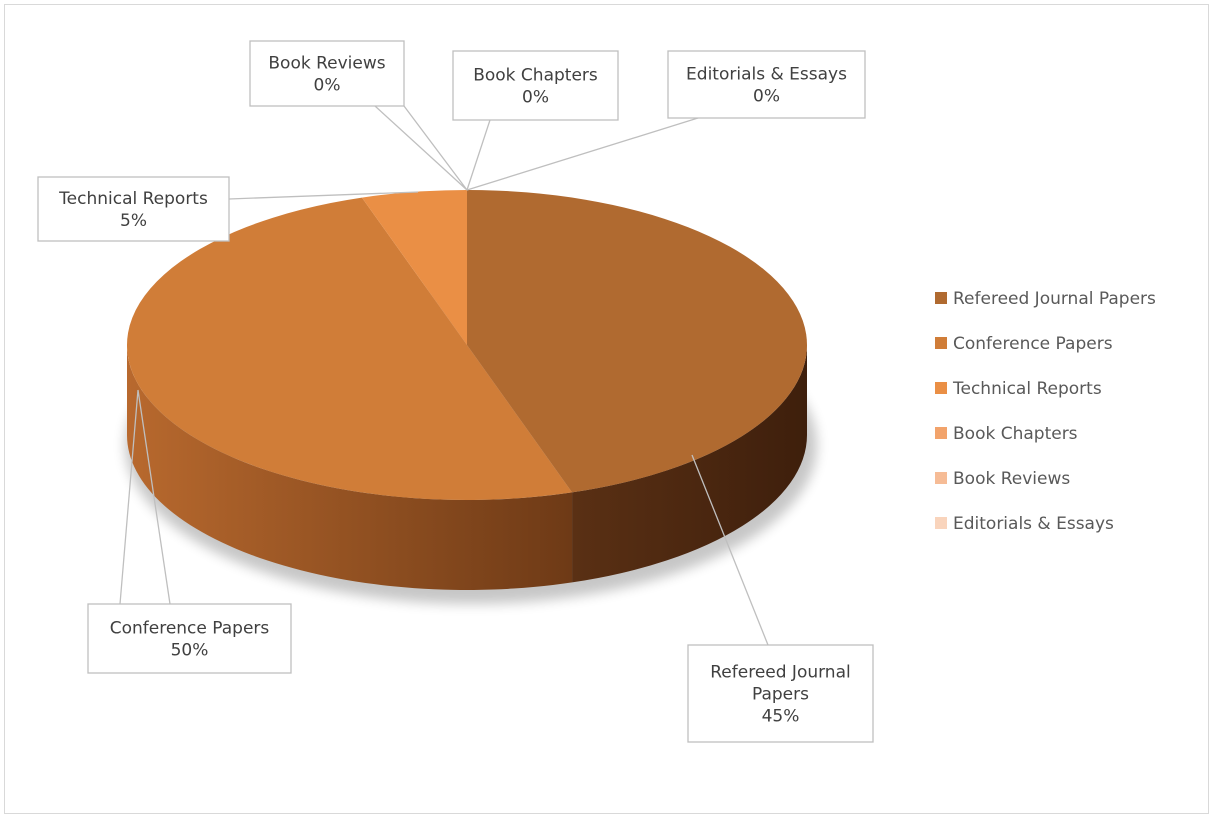  I want to click on legend-item-technical-reports: Technical Reports, so click(1018, 389).